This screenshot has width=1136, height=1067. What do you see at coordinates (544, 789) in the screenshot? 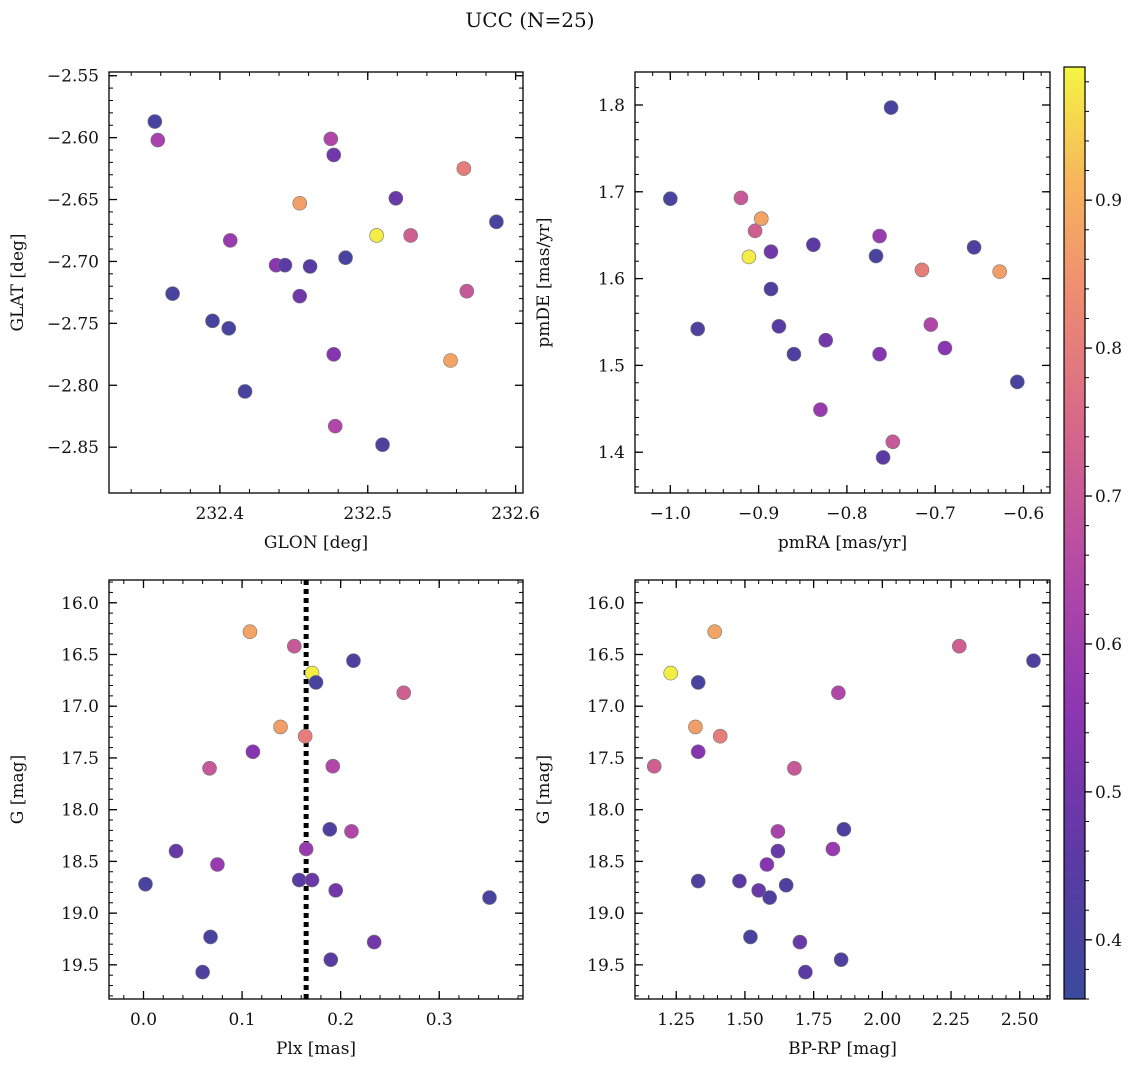
I see `y-axis-label: G [mag]` at bounding box center [544, 789].